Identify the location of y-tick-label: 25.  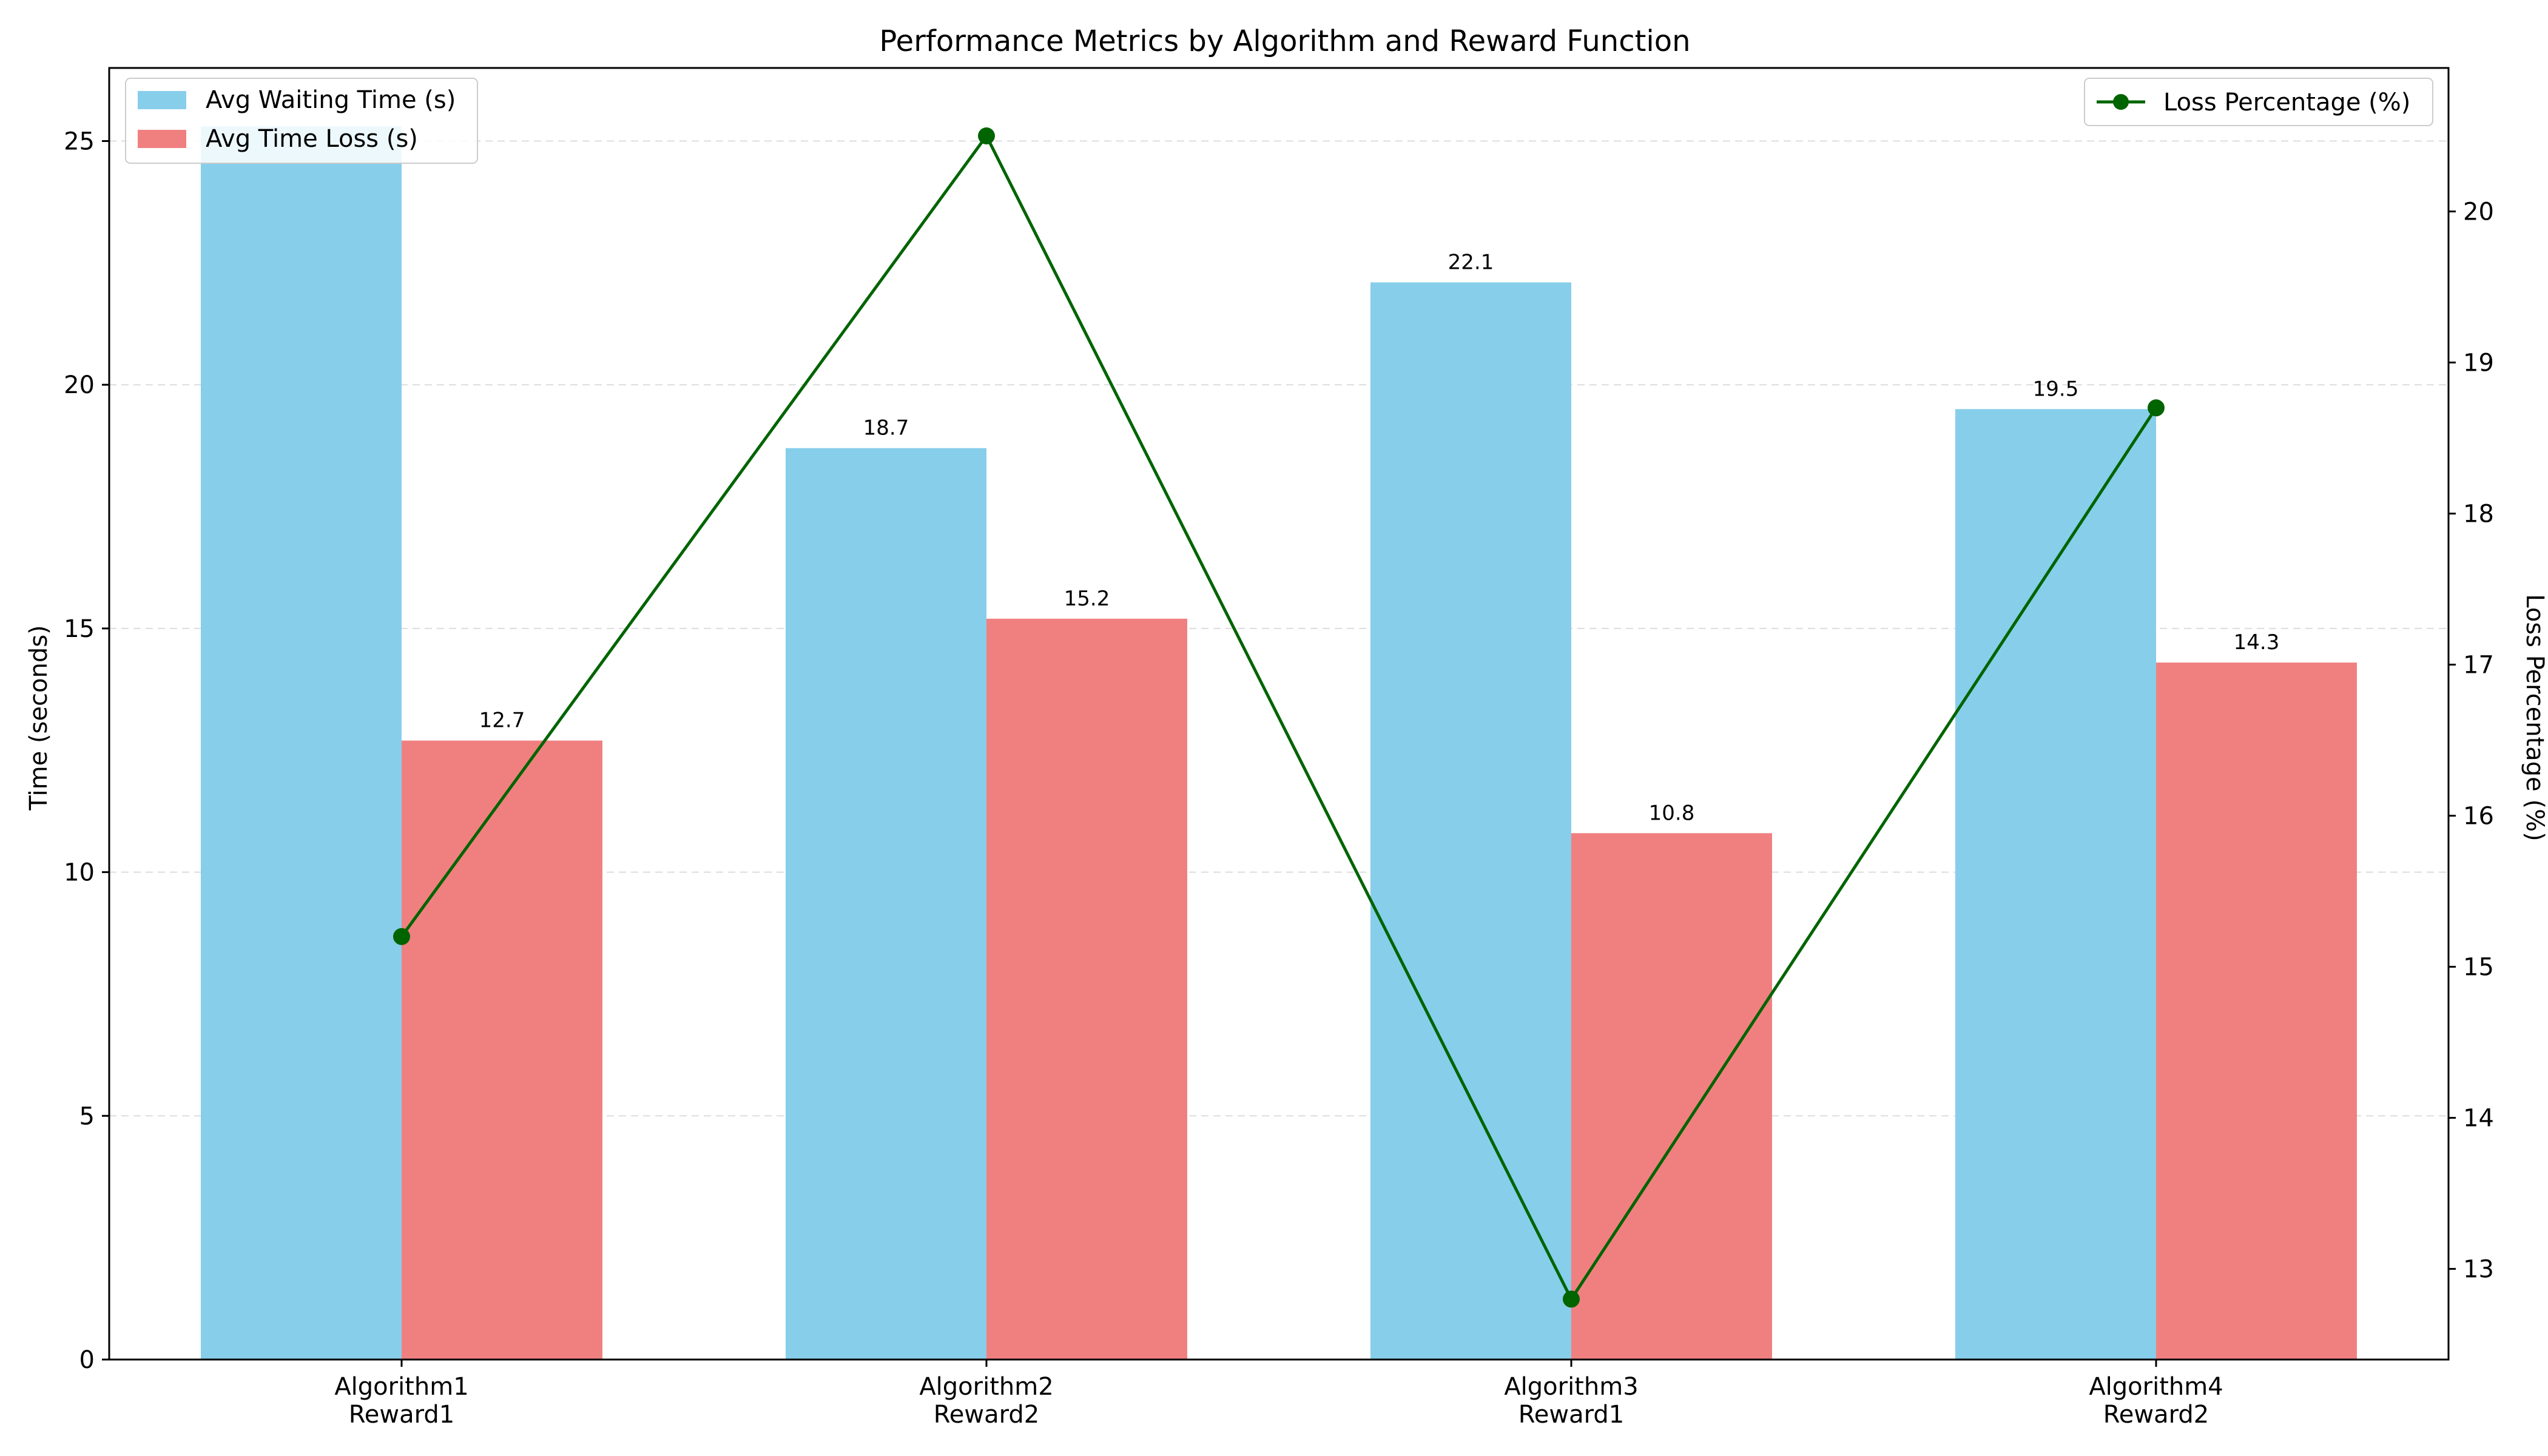
(79, 142).